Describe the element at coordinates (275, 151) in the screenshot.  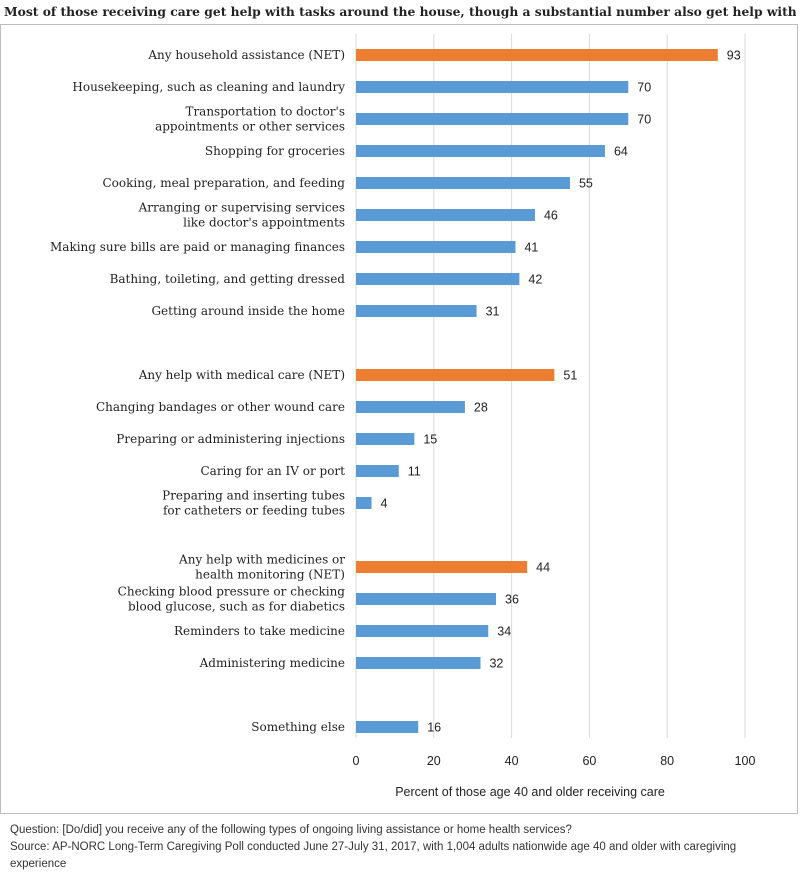
I see `category-label: Shopping for groceries` at that location.